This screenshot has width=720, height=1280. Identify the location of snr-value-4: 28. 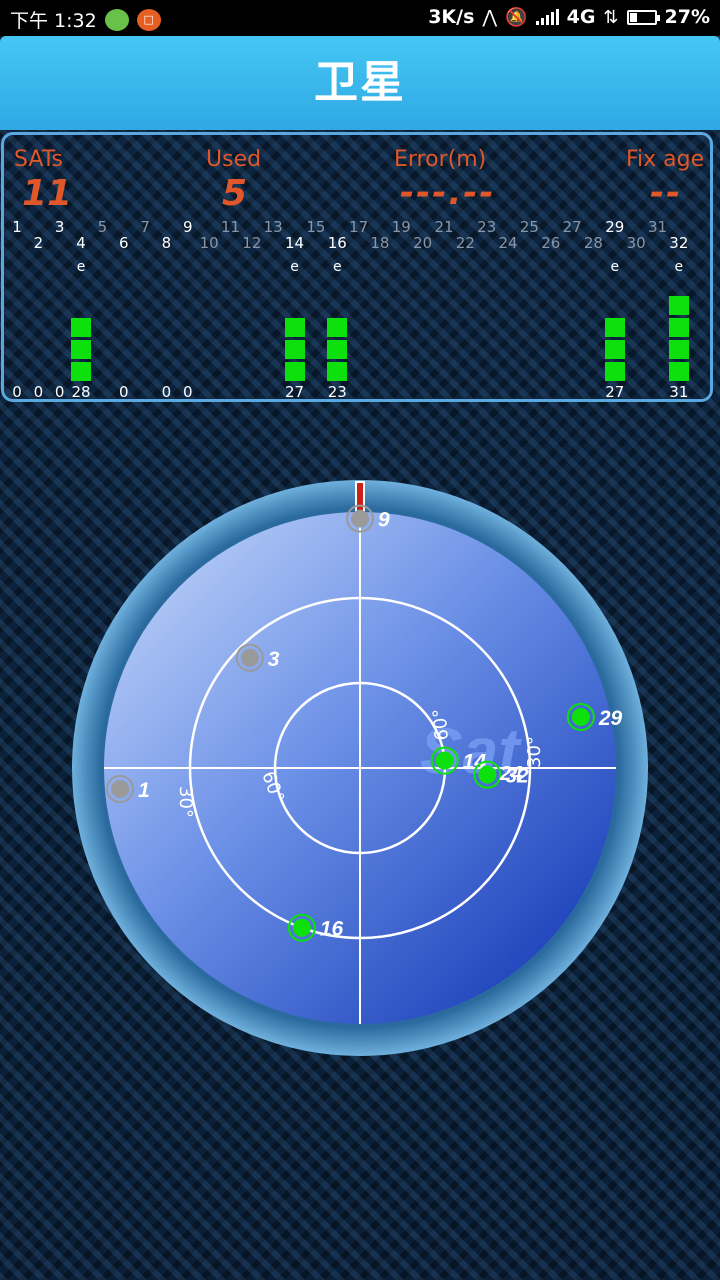
(81, 392).